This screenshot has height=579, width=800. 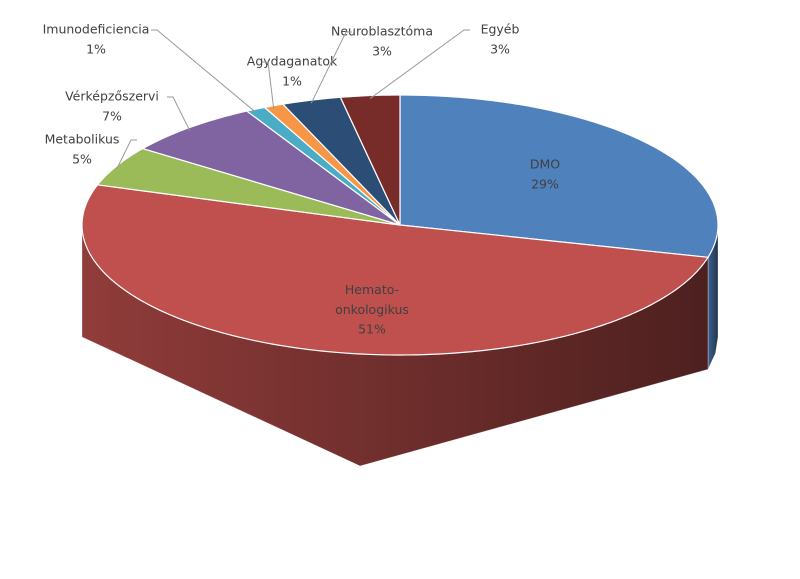 What do you see at coordinates (372, 299) in the screenshot?
I see `data-label-name: Hemato-onkologikus` at bounding box center [372, 299].